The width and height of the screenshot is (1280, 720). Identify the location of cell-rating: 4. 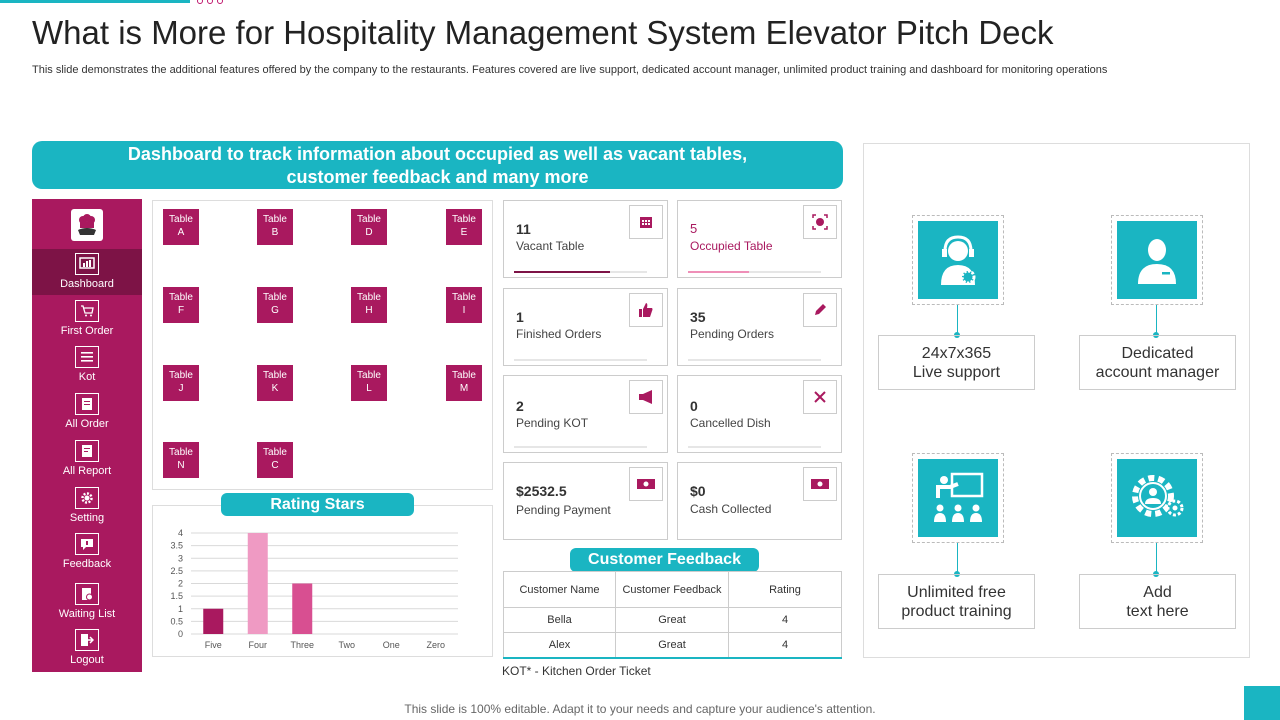
(785, 620).